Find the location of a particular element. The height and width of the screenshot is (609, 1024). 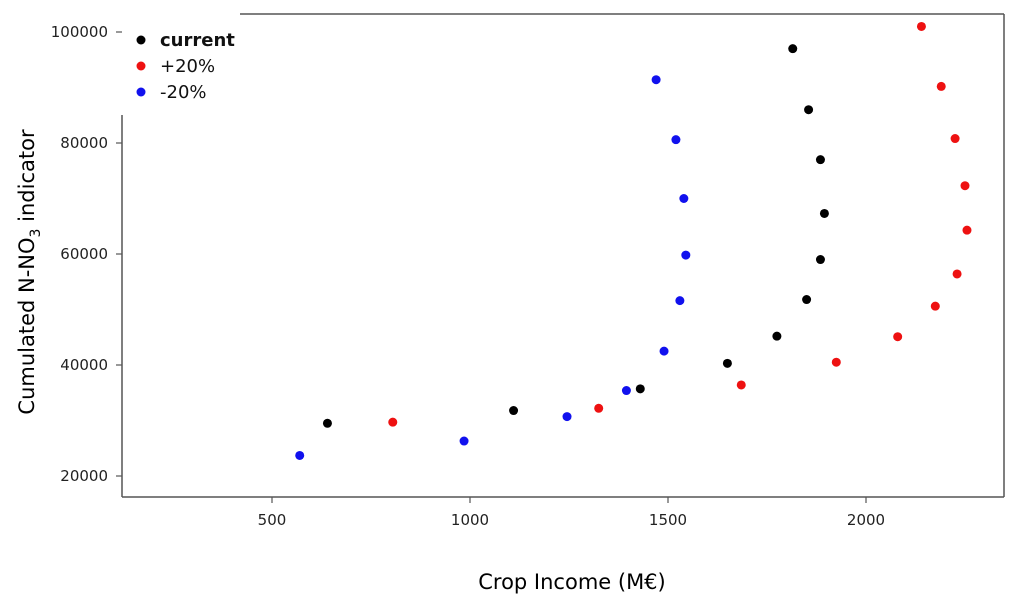

legend-label: -20% is located at coordinates (183, 92).